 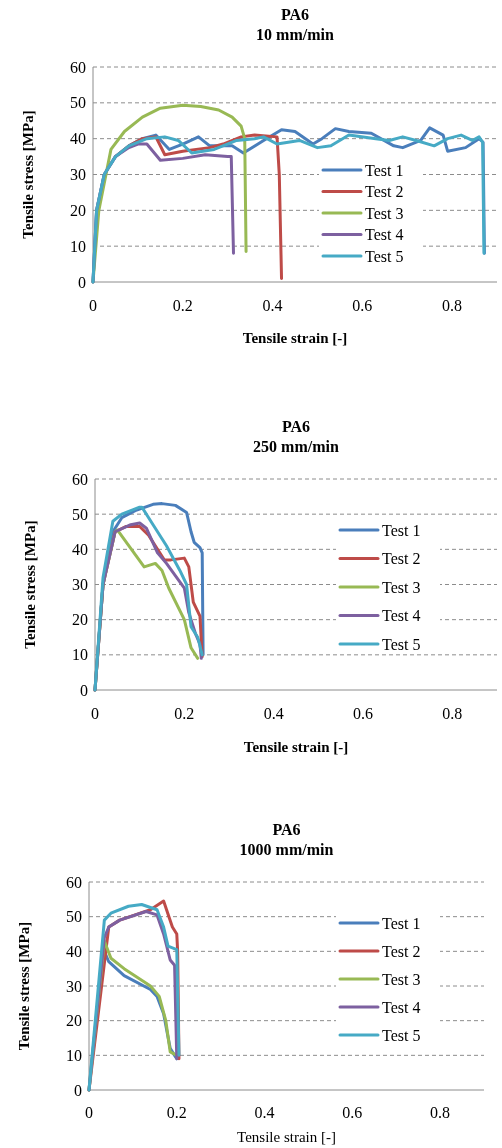 I want to click on chart-subtitle: 1000 mm/min, so click(x=286, y=849).